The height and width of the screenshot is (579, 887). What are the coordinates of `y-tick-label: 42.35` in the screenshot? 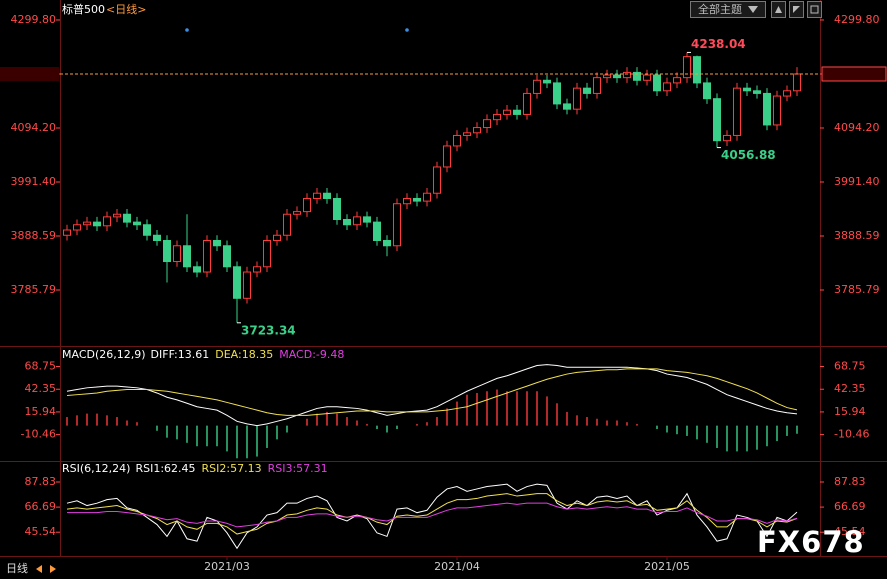 It's located at (41, 388).